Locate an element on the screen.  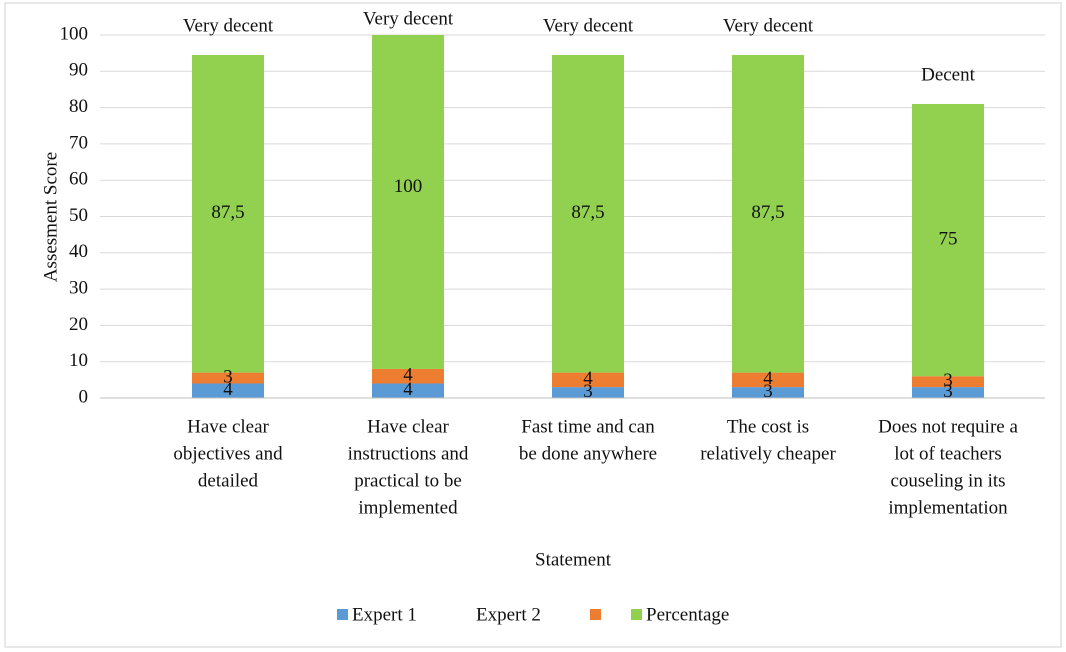
y-tick-label: 30 is located at coordinates (78, 287).